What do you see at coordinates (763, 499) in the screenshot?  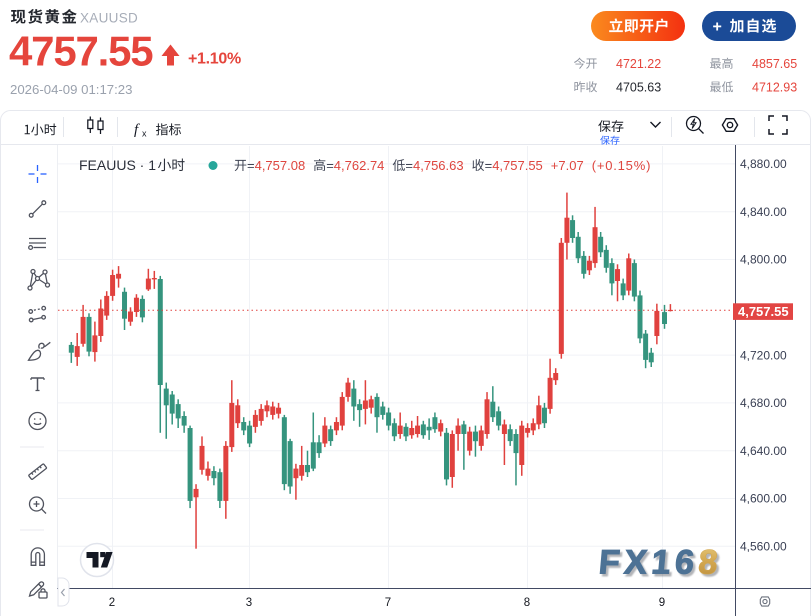 I see `svg-text: 4,600.00` at bounding box center [763, 499].